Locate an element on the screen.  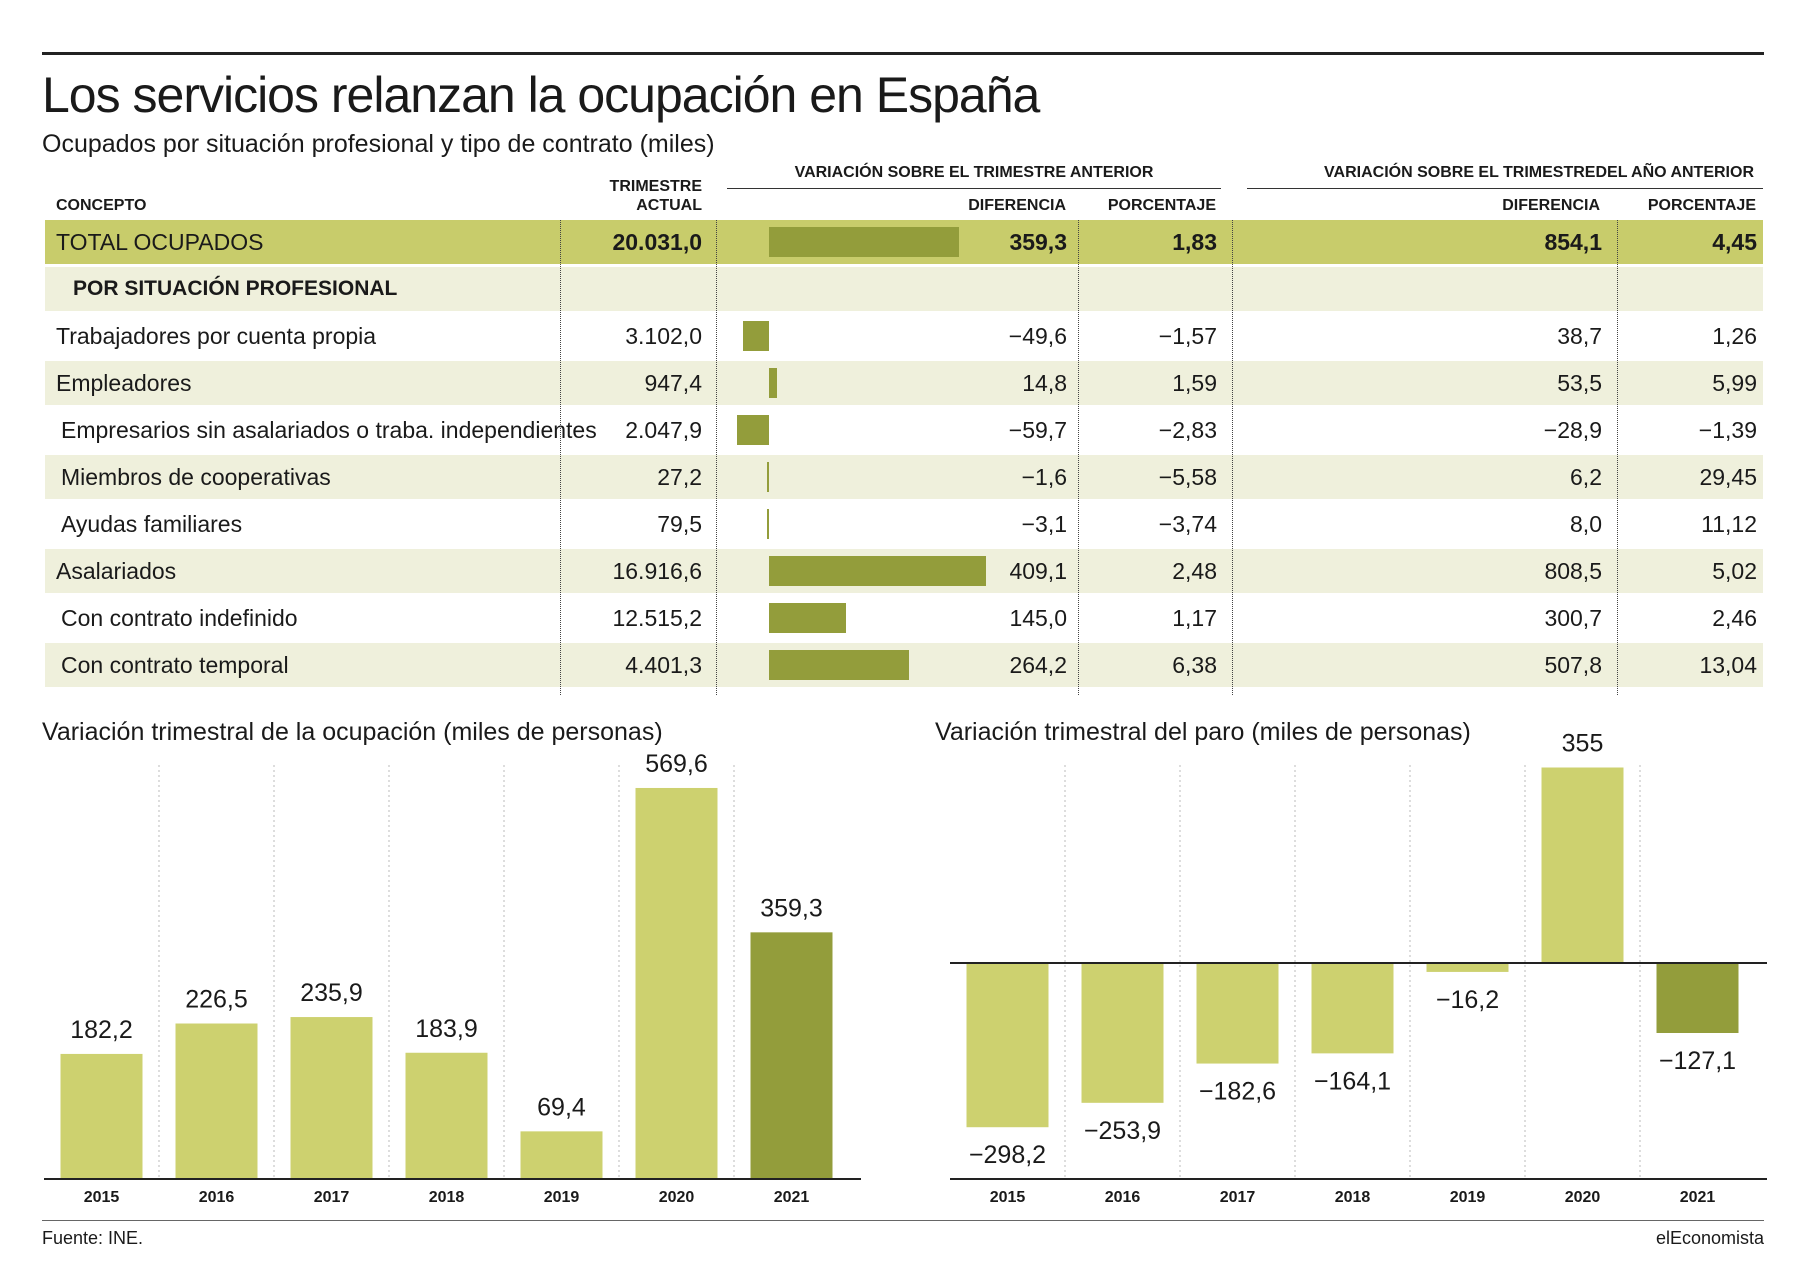
table-section-row: POR SITUACIÓN PROFESIONAL is located at coordinates (904, 289).